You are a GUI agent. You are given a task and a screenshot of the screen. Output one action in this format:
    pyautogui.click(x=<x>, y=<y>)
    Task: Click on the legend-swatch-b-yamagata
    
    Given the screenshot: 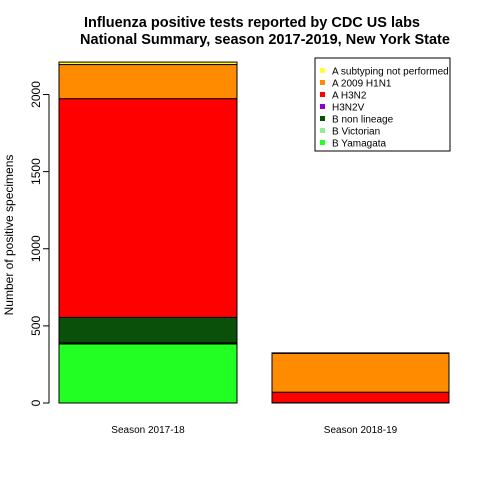 What is the action you would take?
    pyautogui.click(x=322, y=142)
    